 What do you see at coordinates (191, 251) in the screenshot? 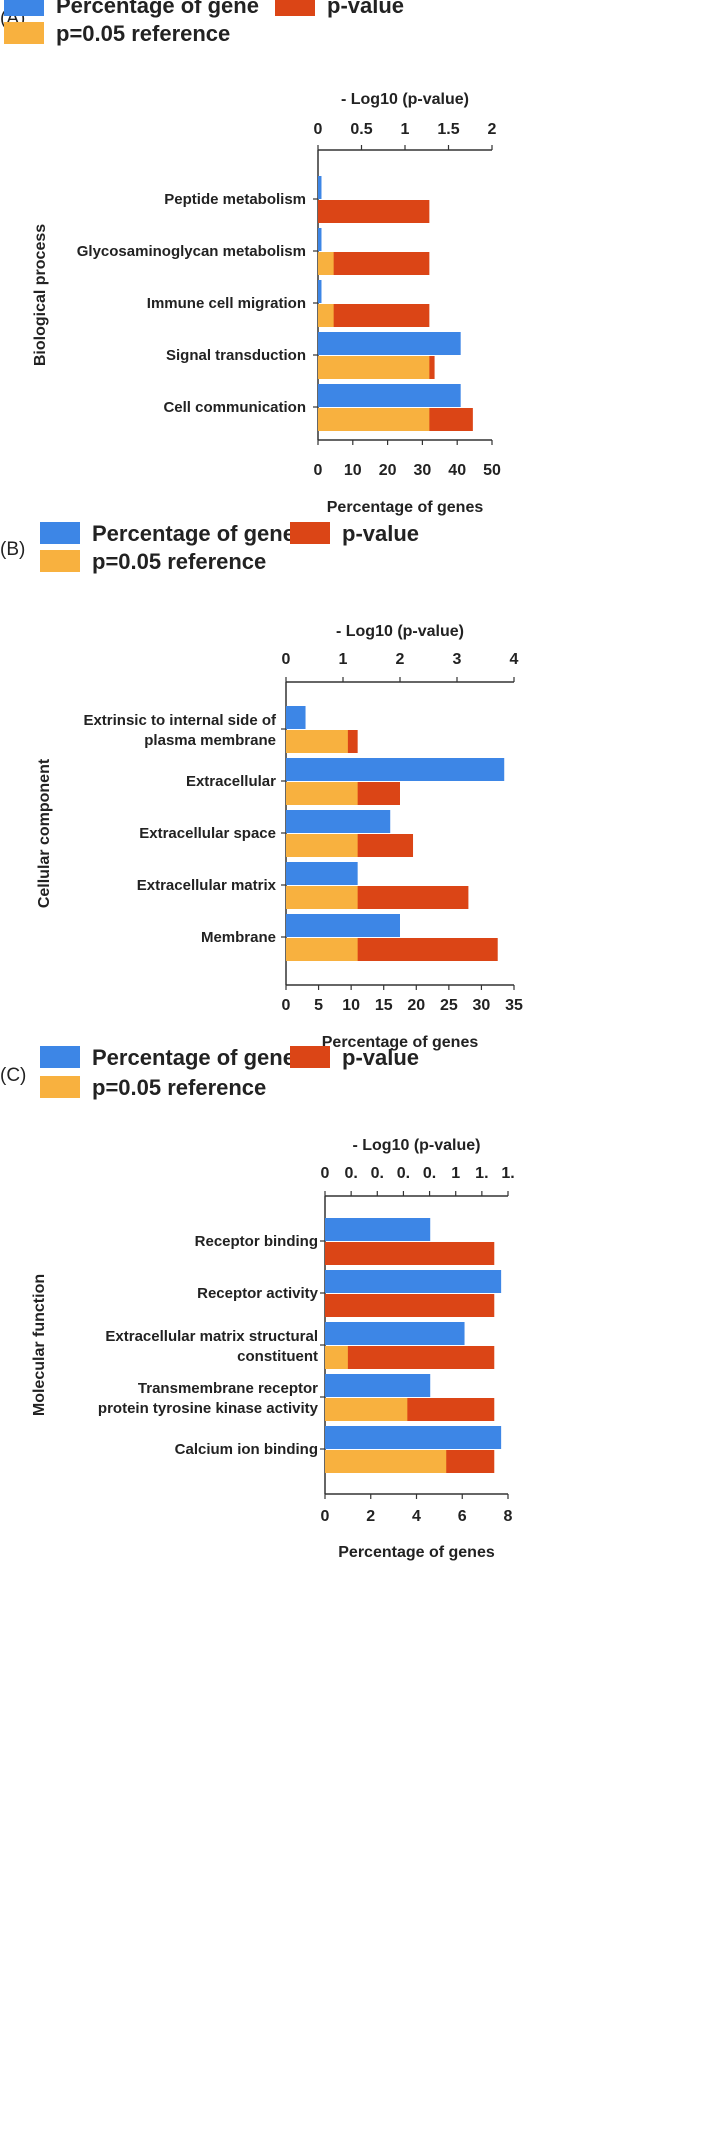
I see `category-label: Glycosaminoglycan metabolism` at bounding box center [191, 251].